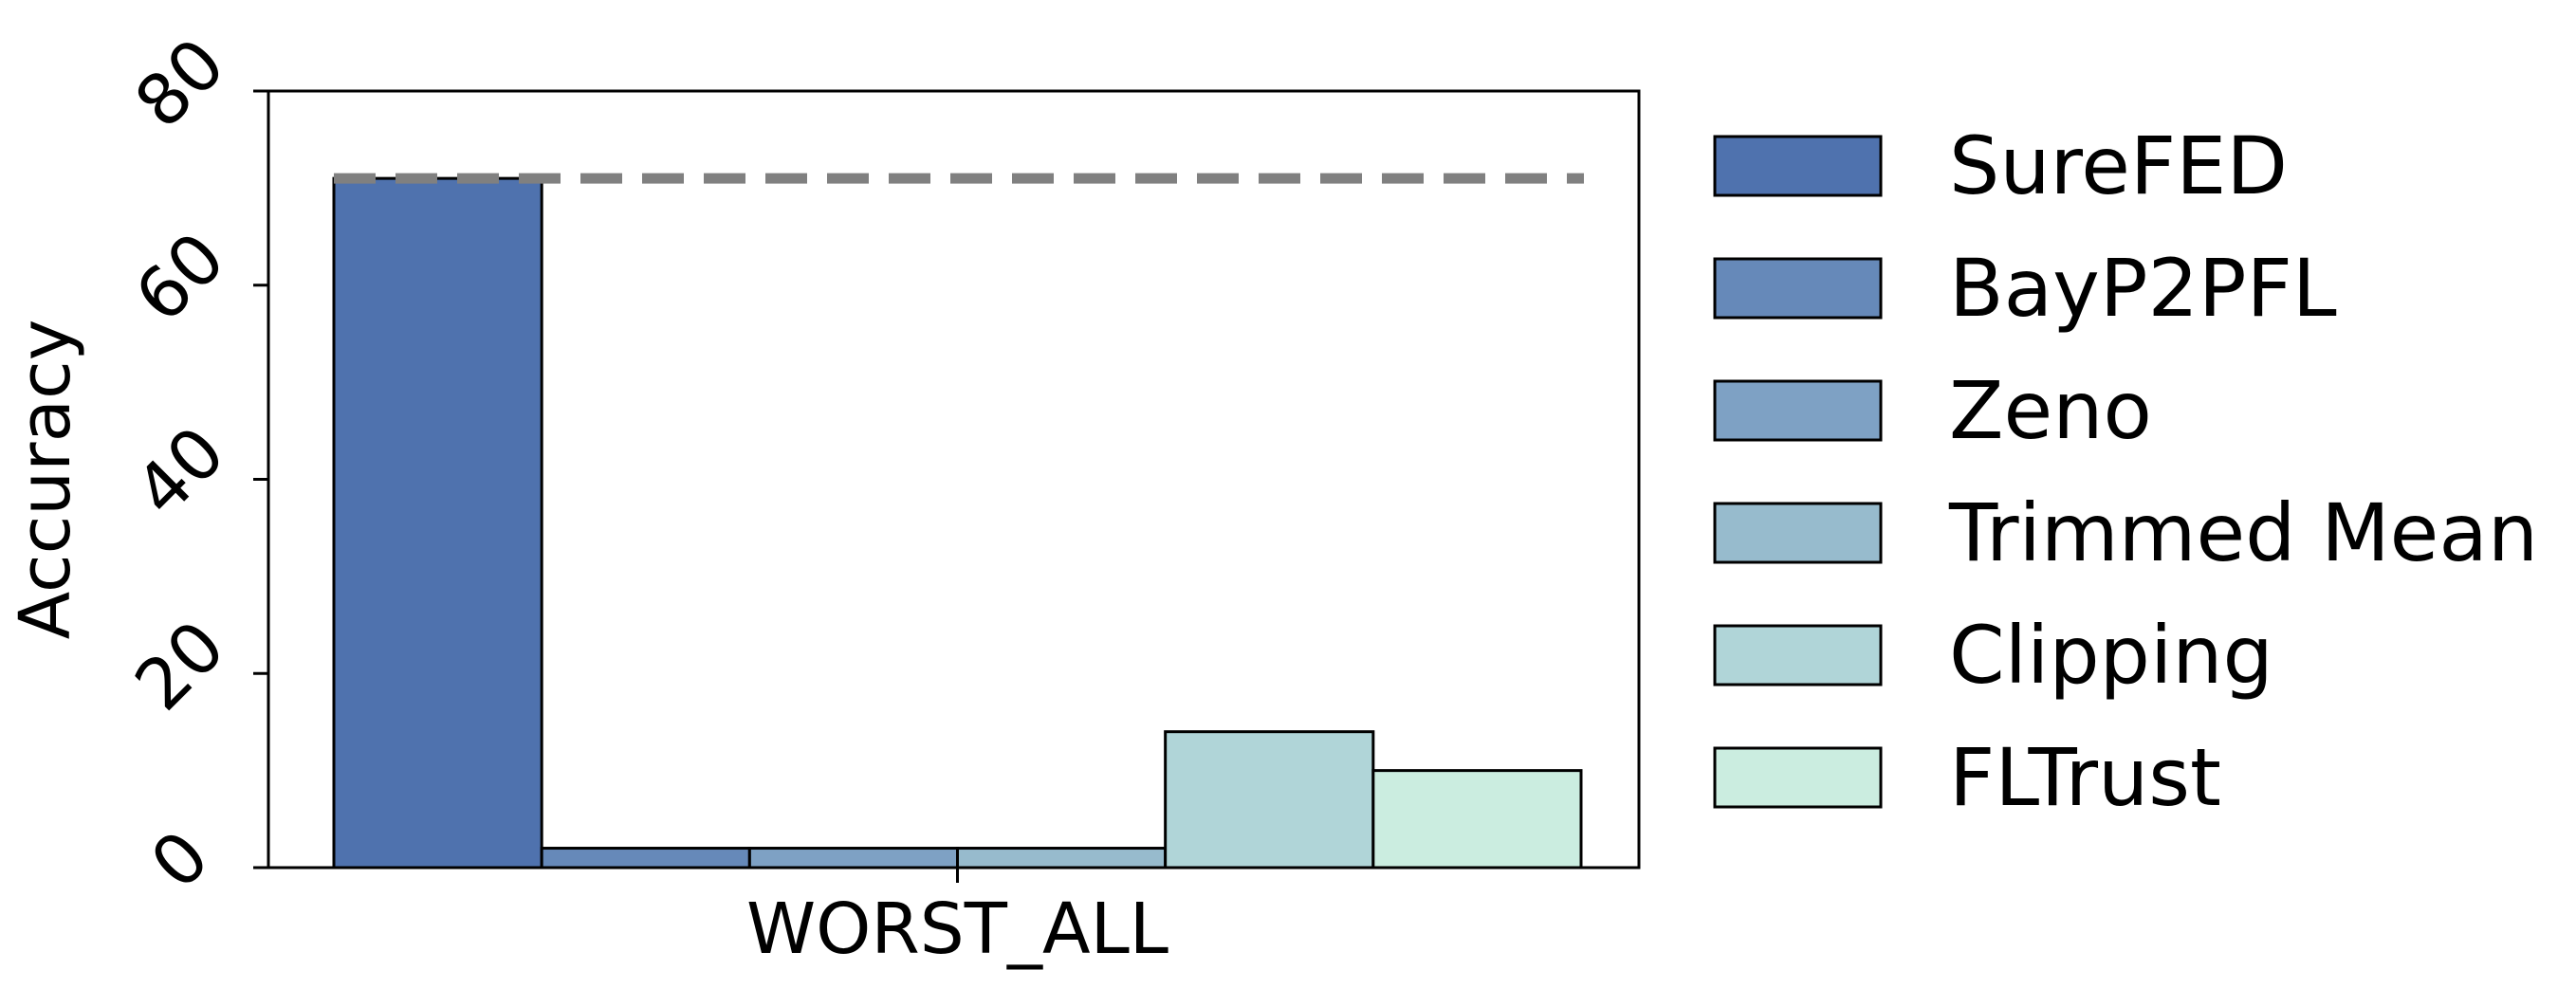 Image resolution: width=2576 pixels, height=1007 pixels. Describe the element at coordinates (1798, 533) in the screenshot. I see `legend-swatch-trimmed-mean` at that location.